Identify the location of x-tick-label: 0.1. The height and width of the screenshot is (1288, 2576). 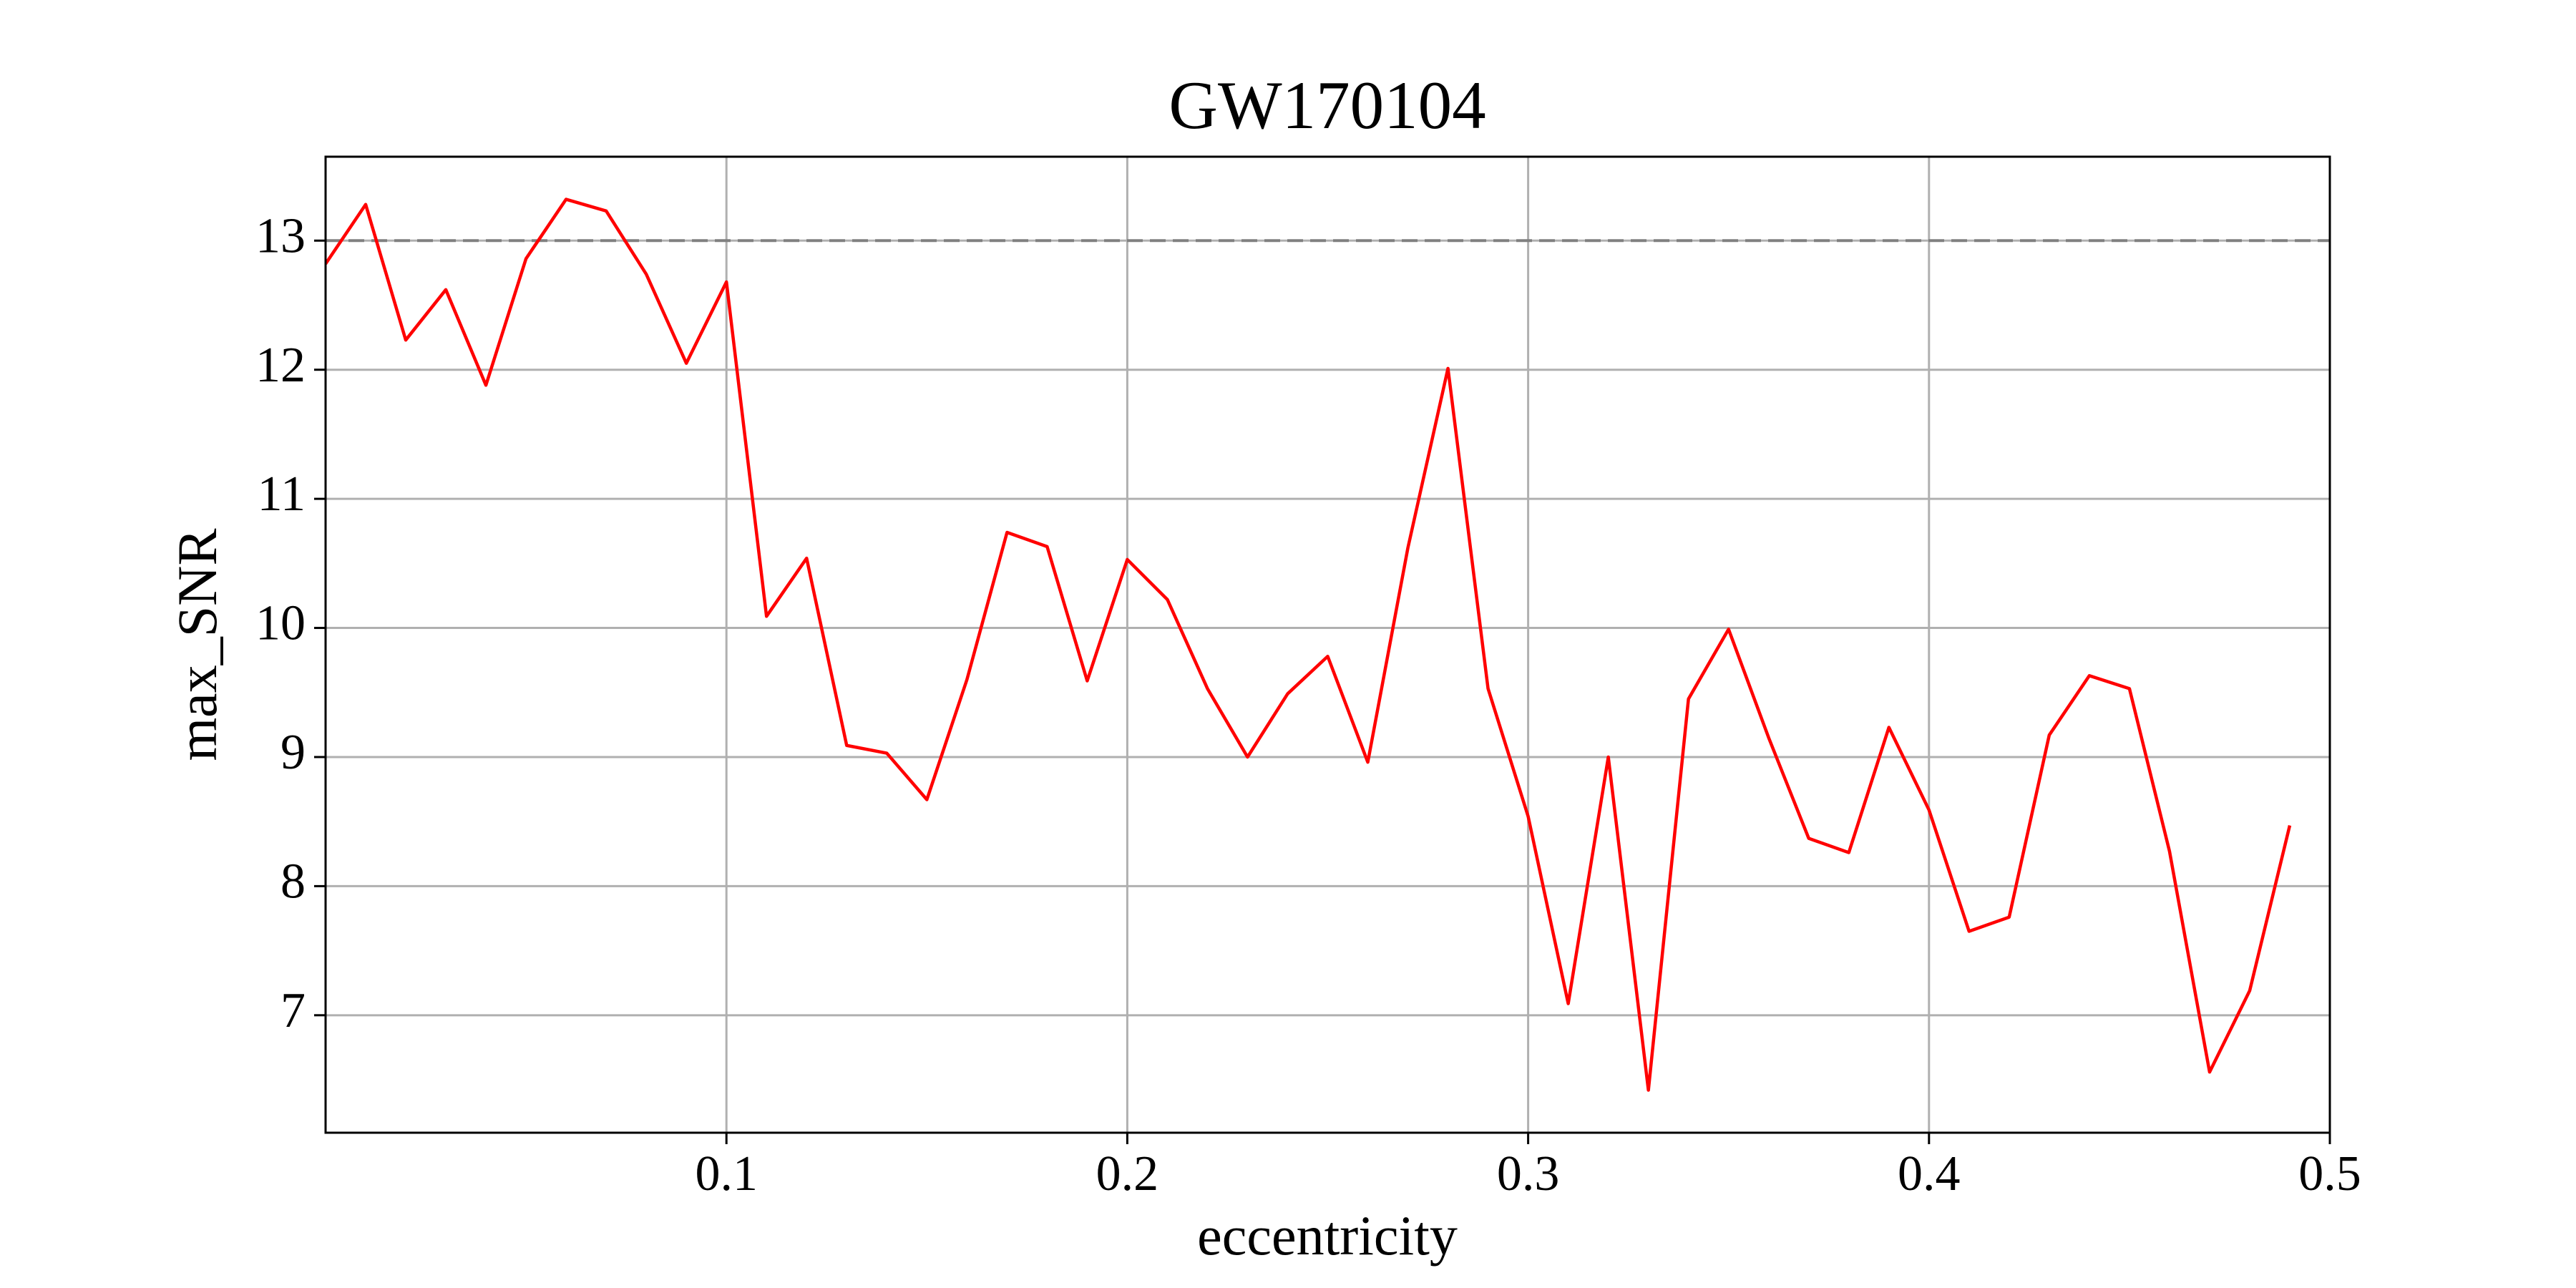
(726, 1173).